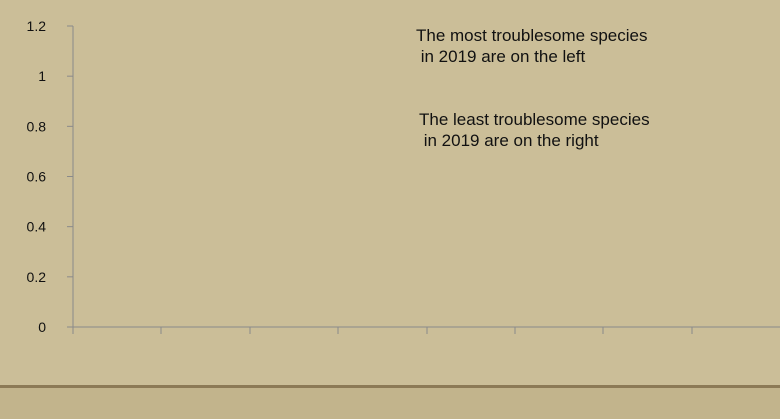 The width and height of the screenshot is (780, 419). I want to click on y-tick-label: 0, so click(42, 327).